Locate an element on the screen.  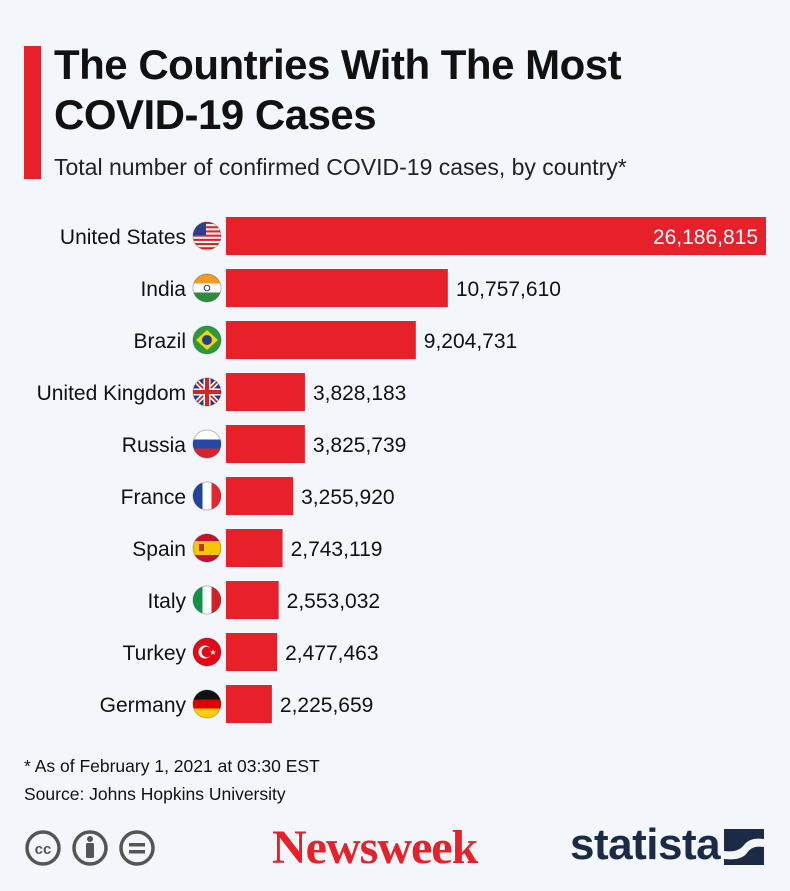
category-label: United States is located at coordinates (123, 237).